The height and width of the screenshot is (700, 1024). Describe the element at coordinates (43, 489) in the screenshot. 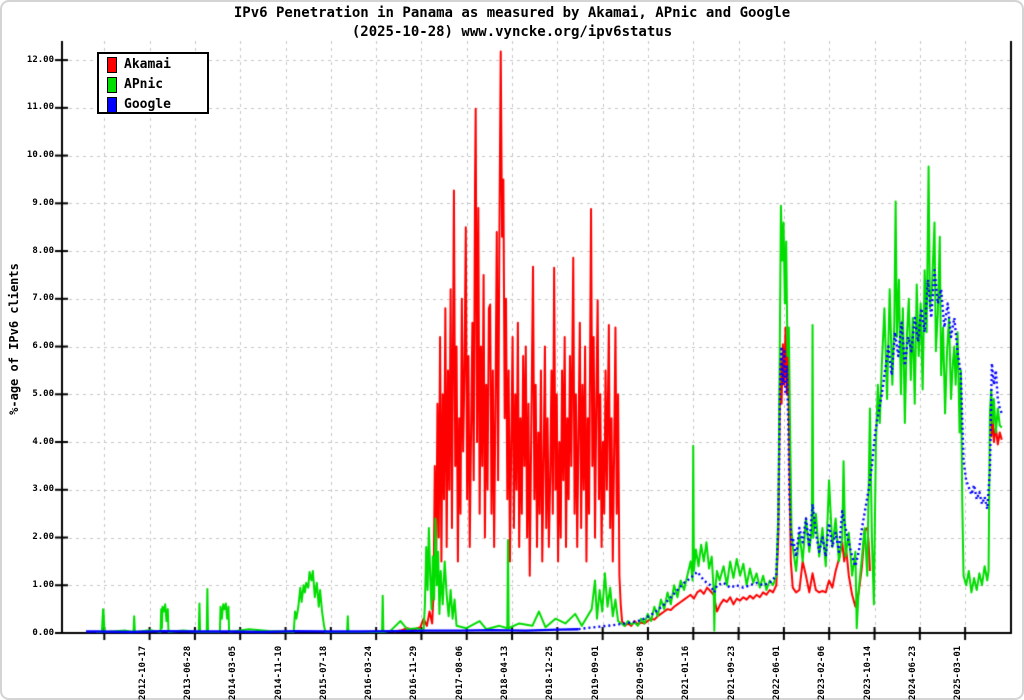

I see `y-tick-label: 3.00` at that location.